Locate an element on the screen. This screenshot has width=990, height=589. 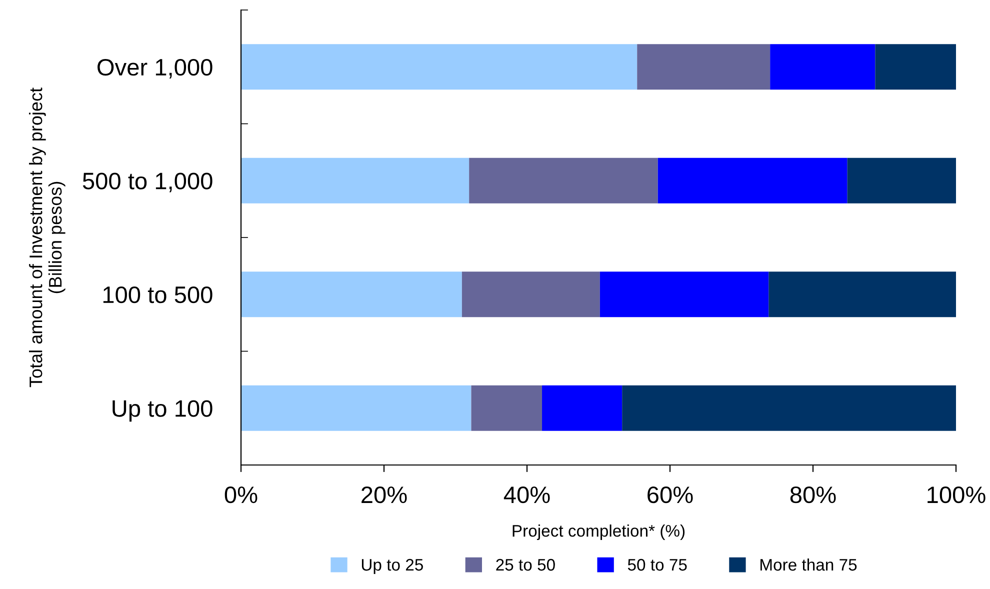
x-tick-label: 100% is located at coordinates (957, 495).